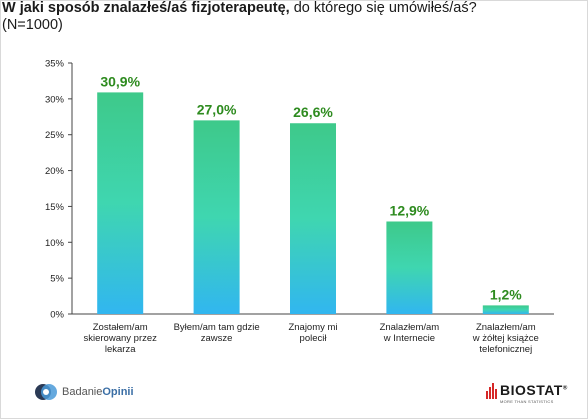 The image size is (588, 419). What do you see at coordinates (527, 401) in the screenshot?
I see `biostat-tagline: MORE THAN STATISTICS` at bounding box center [527, 401].